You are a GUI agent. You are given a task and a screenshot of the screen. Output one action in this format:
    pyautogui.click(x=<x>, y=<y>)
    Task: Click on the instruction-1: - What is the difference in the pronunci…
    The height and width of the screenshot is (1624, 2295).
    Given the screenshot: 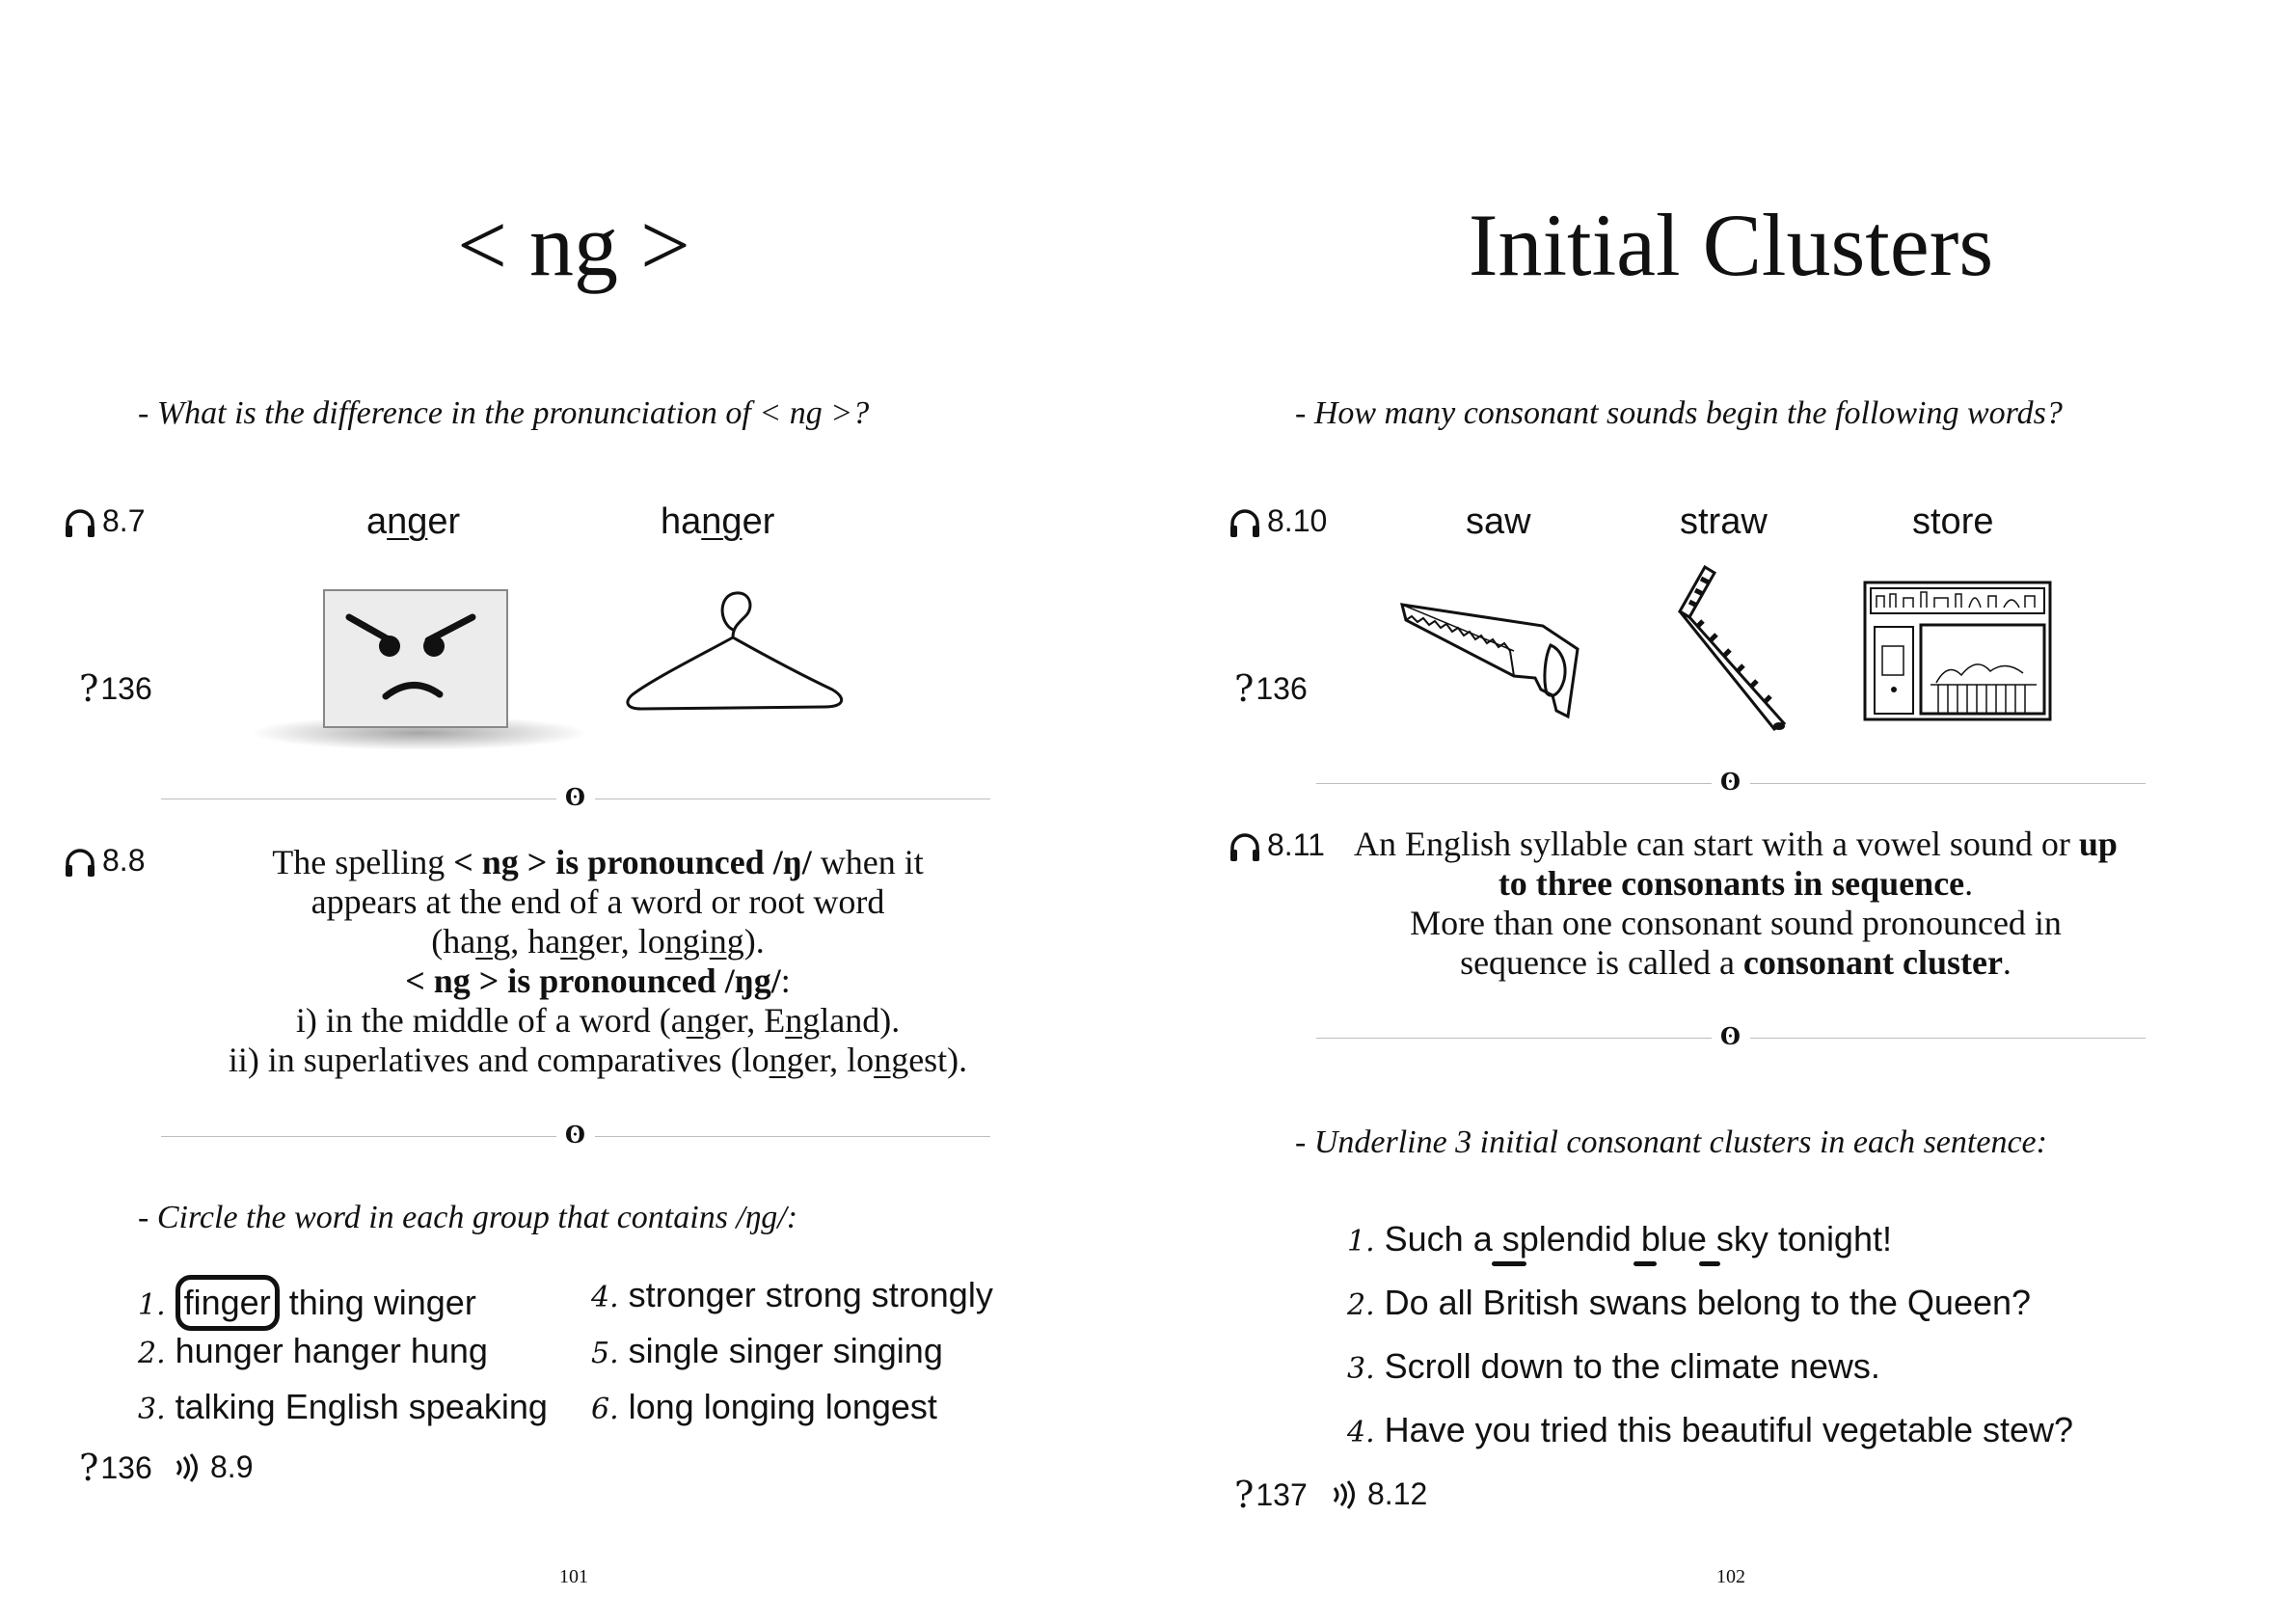 What is the action you would take?
    pyautogui.click(x=503, y=413)
    